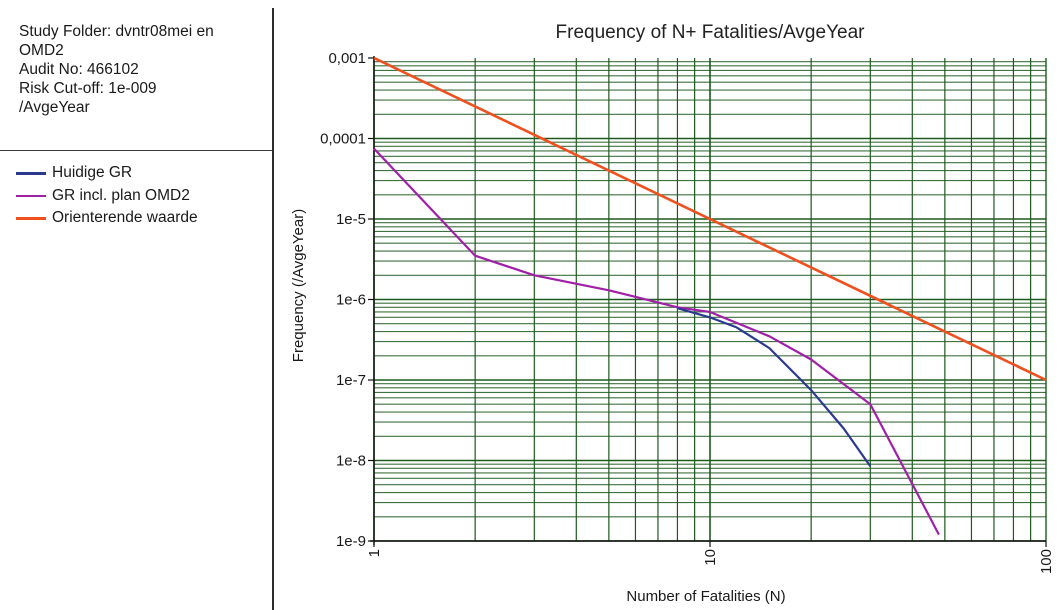  What do you see at coordinates (351, 219) in the screenshot?
I see `y-tick-label: 1e-5` at bounding box center [351, 219].